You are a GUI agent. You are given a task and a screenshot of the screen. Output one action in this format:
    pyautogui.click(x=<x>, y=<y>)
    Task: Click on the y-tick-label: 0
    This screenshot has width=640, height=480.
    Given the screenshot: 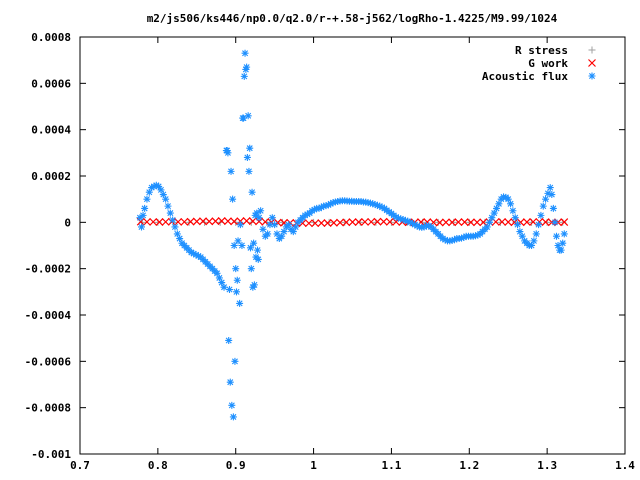 What is the action you would take?
    pyautogui.click(x=67, y=222)
    